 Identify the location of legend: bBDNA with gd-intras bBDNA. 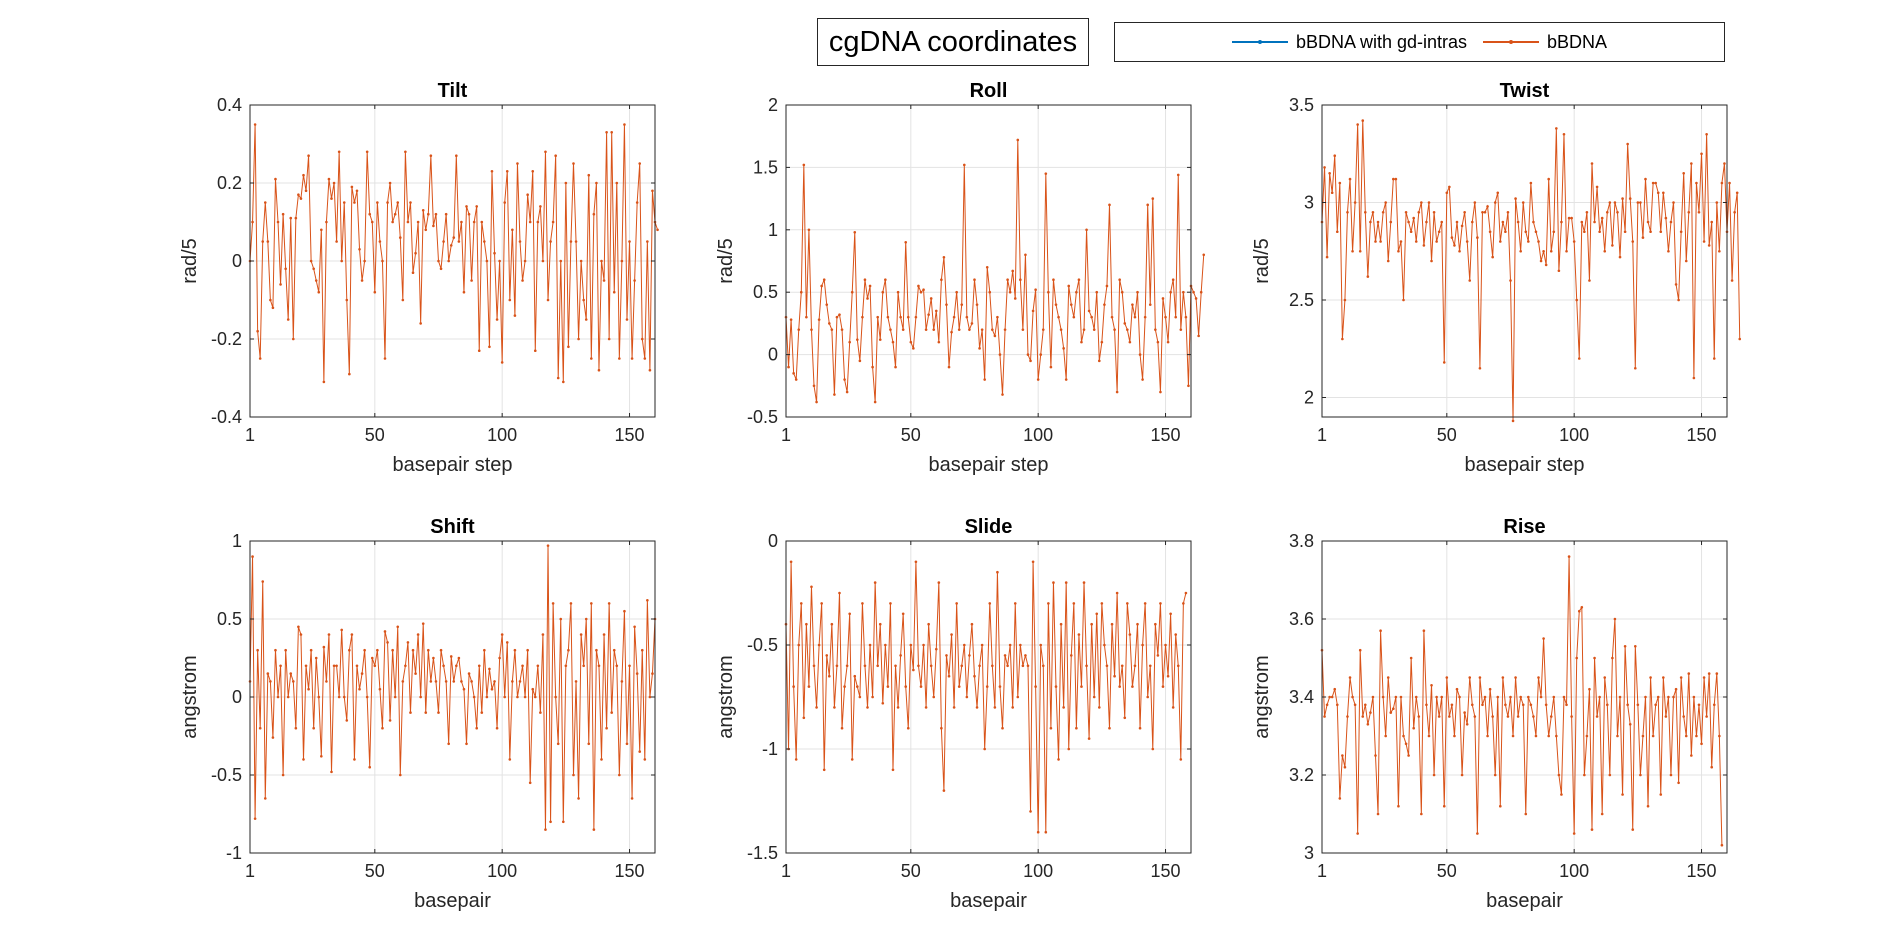
(1419, 42).